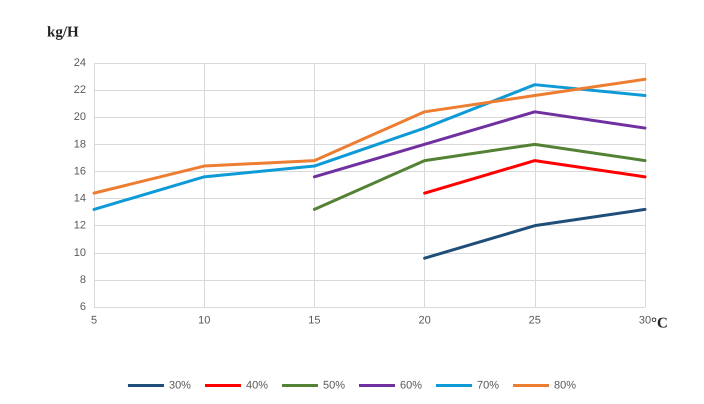 Image resolution: width=704 pixels, height=404 pixels. I want to click on y-tick-label: 24, so click(80, 63).